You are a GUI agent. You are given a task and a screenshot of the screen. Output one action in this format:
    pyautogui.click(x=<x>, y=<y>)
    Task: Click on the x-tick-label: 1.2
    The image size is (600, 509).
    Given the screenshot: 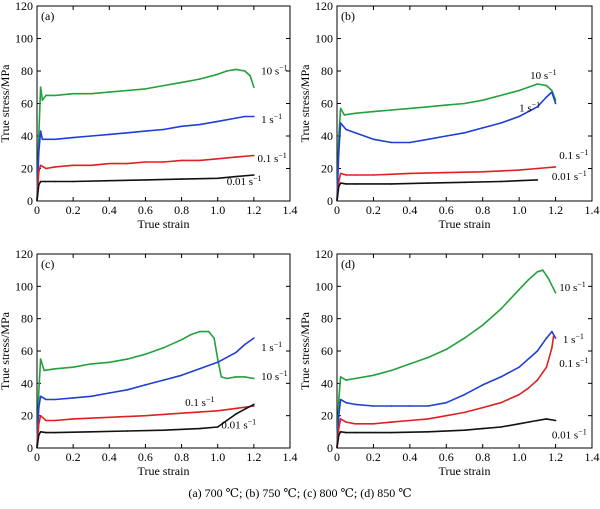 What is the action you would take?
    pyautogui.click(x=555, y=457)
    